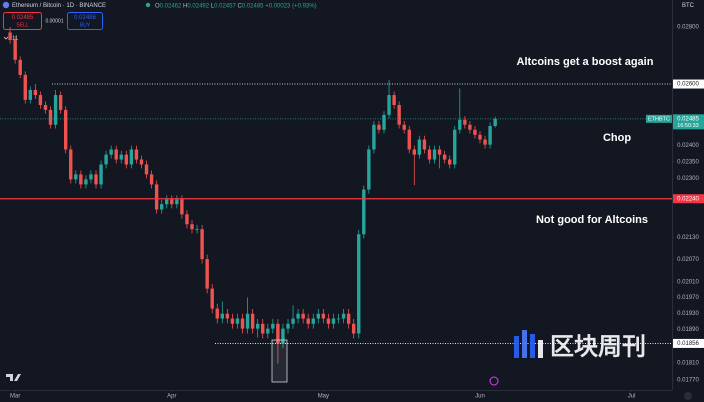 The width and height of the screenshot is (704, 402). Describe the element at coordinates (239, 6) in the screenshot. I see `ohlc-key: C` at that location.